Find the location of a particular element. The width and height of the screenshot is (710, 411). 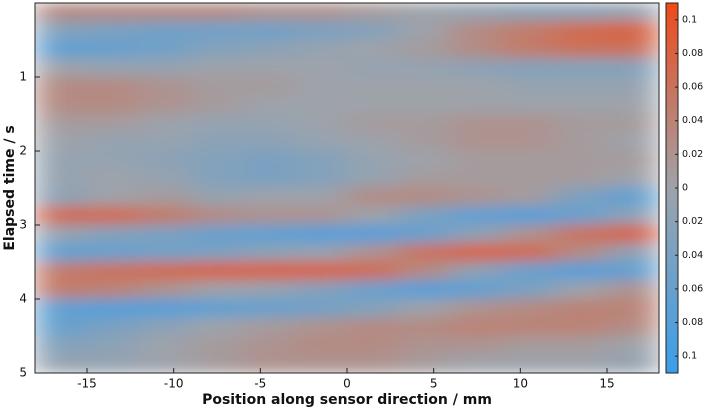

colorbar-tick-label: 0.1 is located at coordinates (689, 19).